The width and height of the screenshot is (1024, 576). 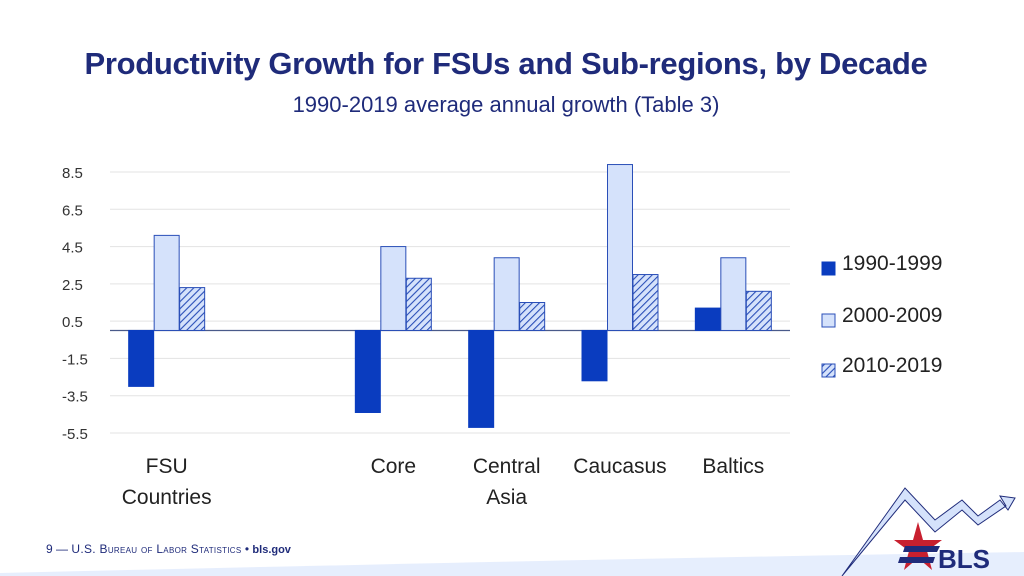 What do you see at coordinates (892, 263) in the screenshot?
I see `legend-label: 1990-1999` at bounding box center [892, 263].